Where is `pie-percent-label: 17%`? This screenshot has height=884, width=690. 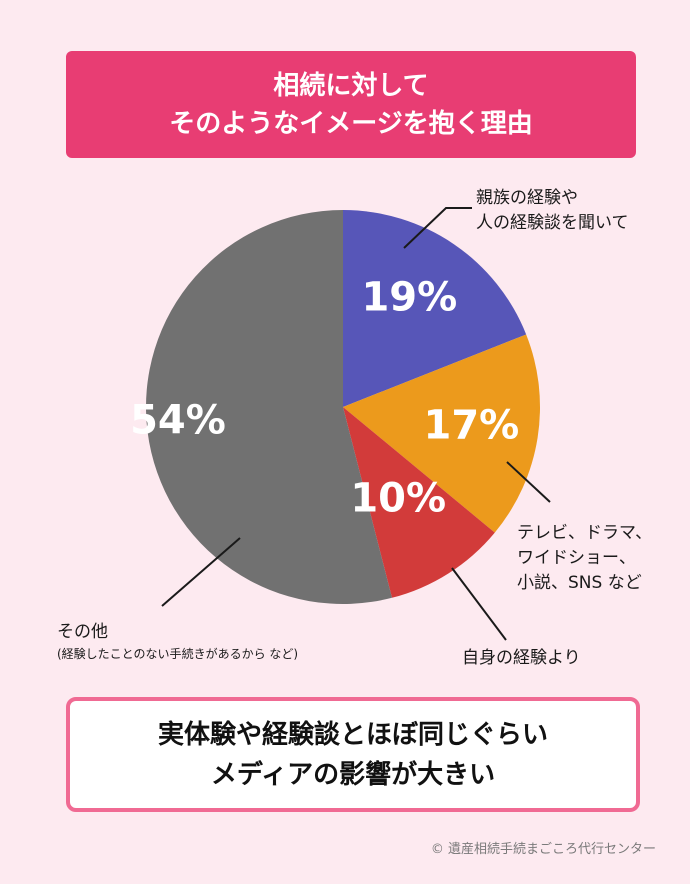 pie-percent-label: 17% is located at coordinates (472, 425).